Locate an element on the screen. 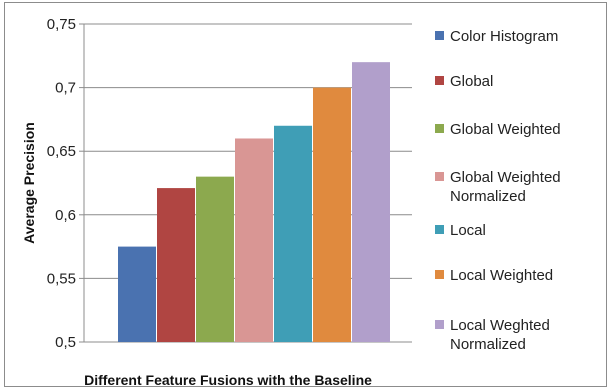 The width and height of the screenshot is (612, 392). legend-label-4: Normalized is located at coordinates (488, 196).